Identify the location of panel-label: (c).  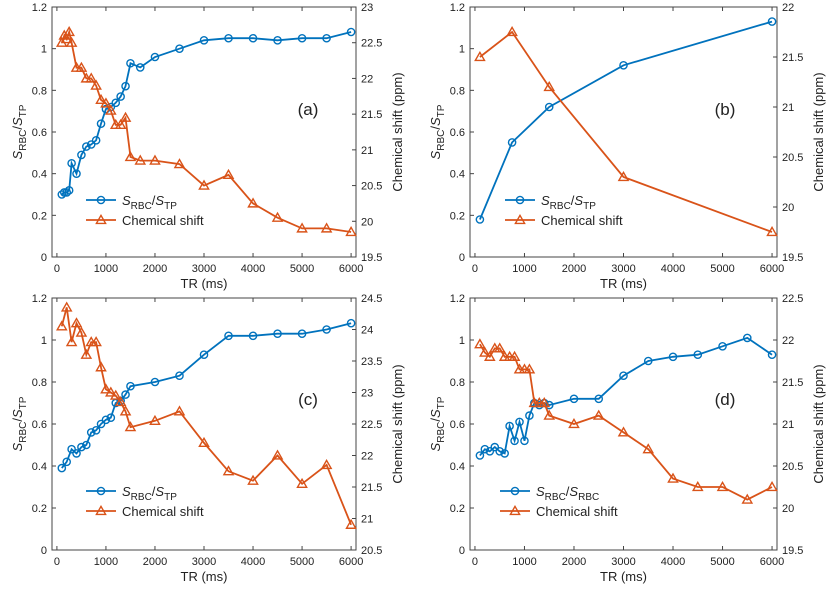
(308, 399).